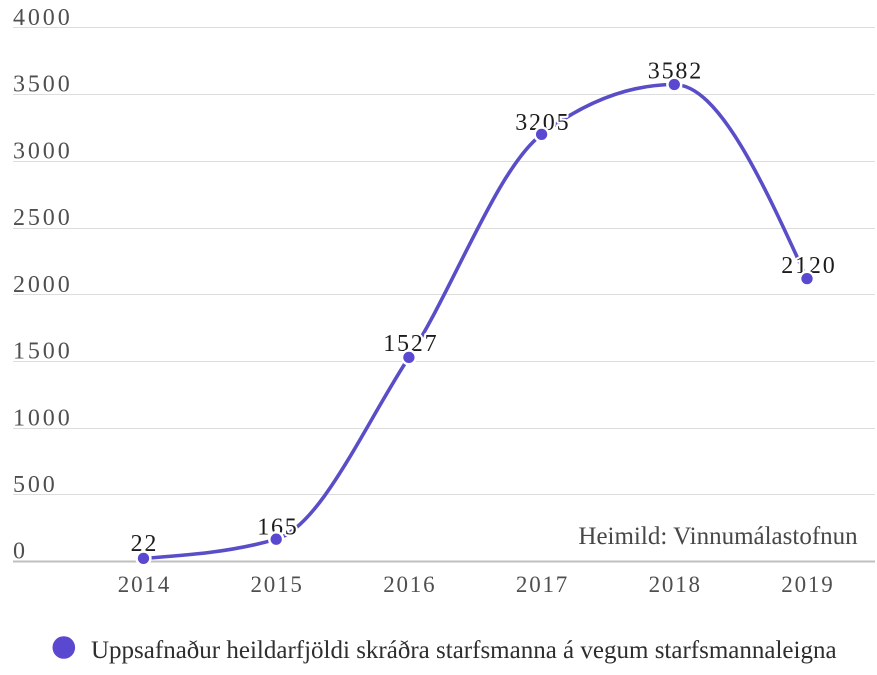 The width and height of the screenshot is (877, 675). I want to click on svg-text: 2015, so click(276, 584).